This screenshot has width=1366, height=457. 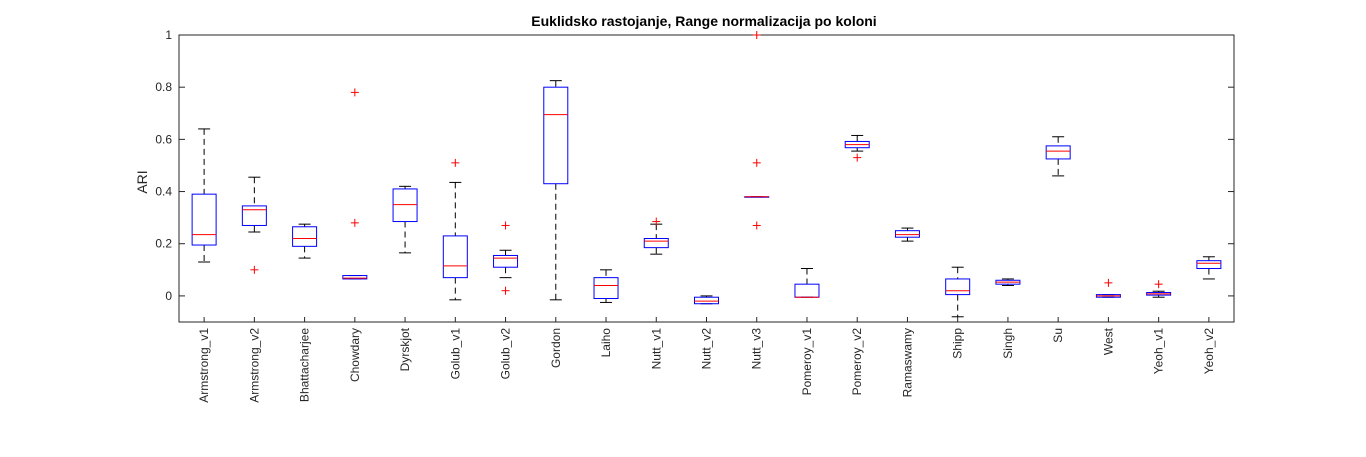 What do you see at coordinates (907, 362) in the screenshot?
I see `x-tick-label: Ramaswamy` at bounding box center [907, 362].